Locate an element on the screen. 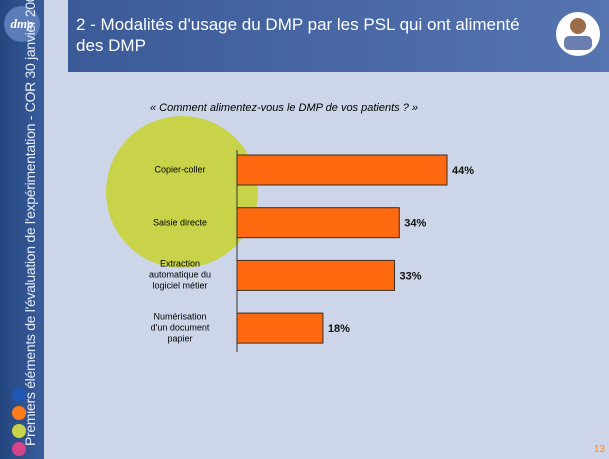 The image size is (609, 459). value-label: 44% is located at coordinates (463, 171).